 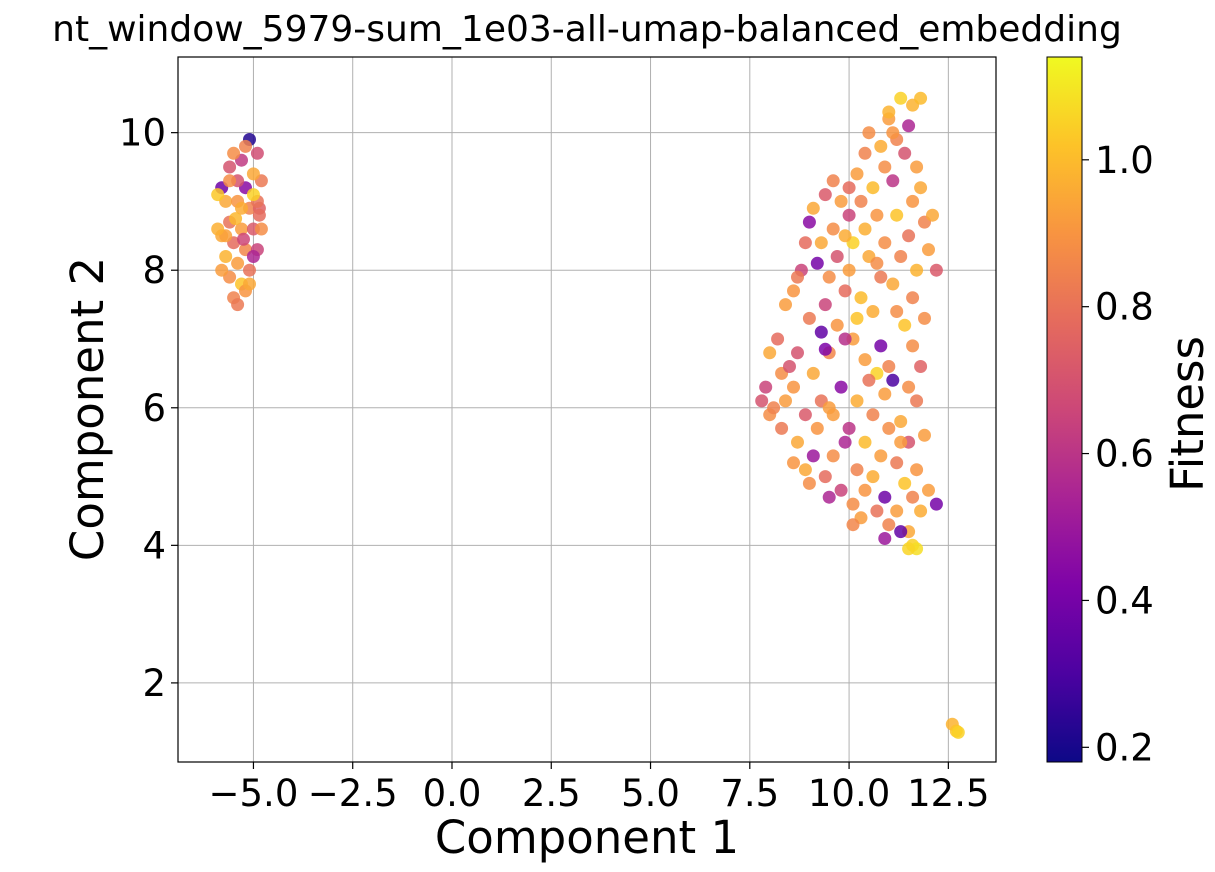 What do you see at coordinates (452, 793) in the screenshot?
I see `x-tick-label: 0.0` at bounding box center [452, 793].